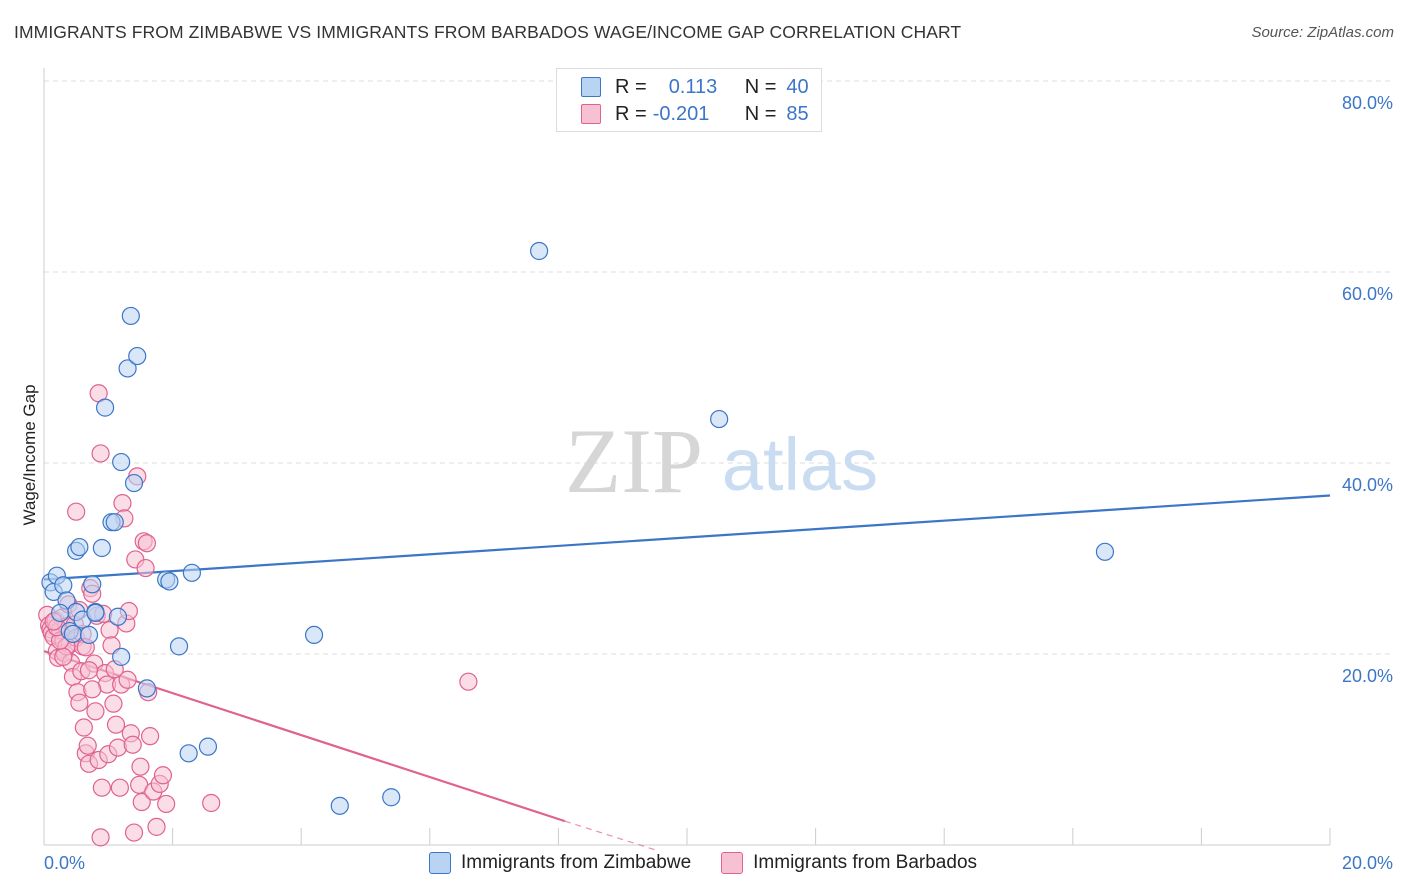 The width and height of the screenshot is (1406, 892). What do you see at coordinates (439, 863) in the screenshot?
I see `series-swatch-zimbabwe` at bounding box center [439, 863].